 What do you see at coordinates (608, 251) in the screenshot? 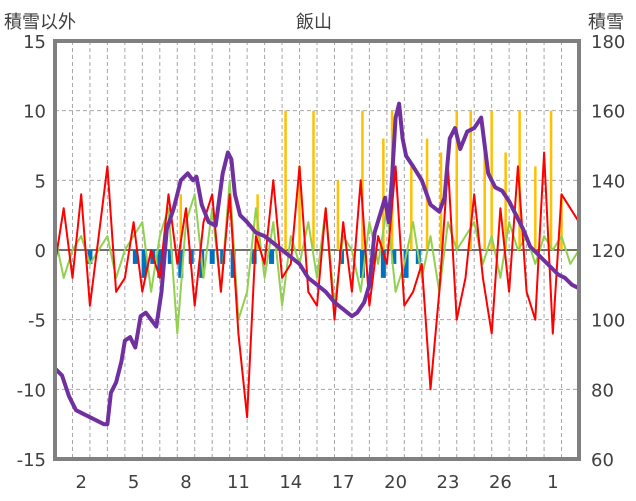
I see `y-right-tick-label: 120` at bounding box center [608, 251].